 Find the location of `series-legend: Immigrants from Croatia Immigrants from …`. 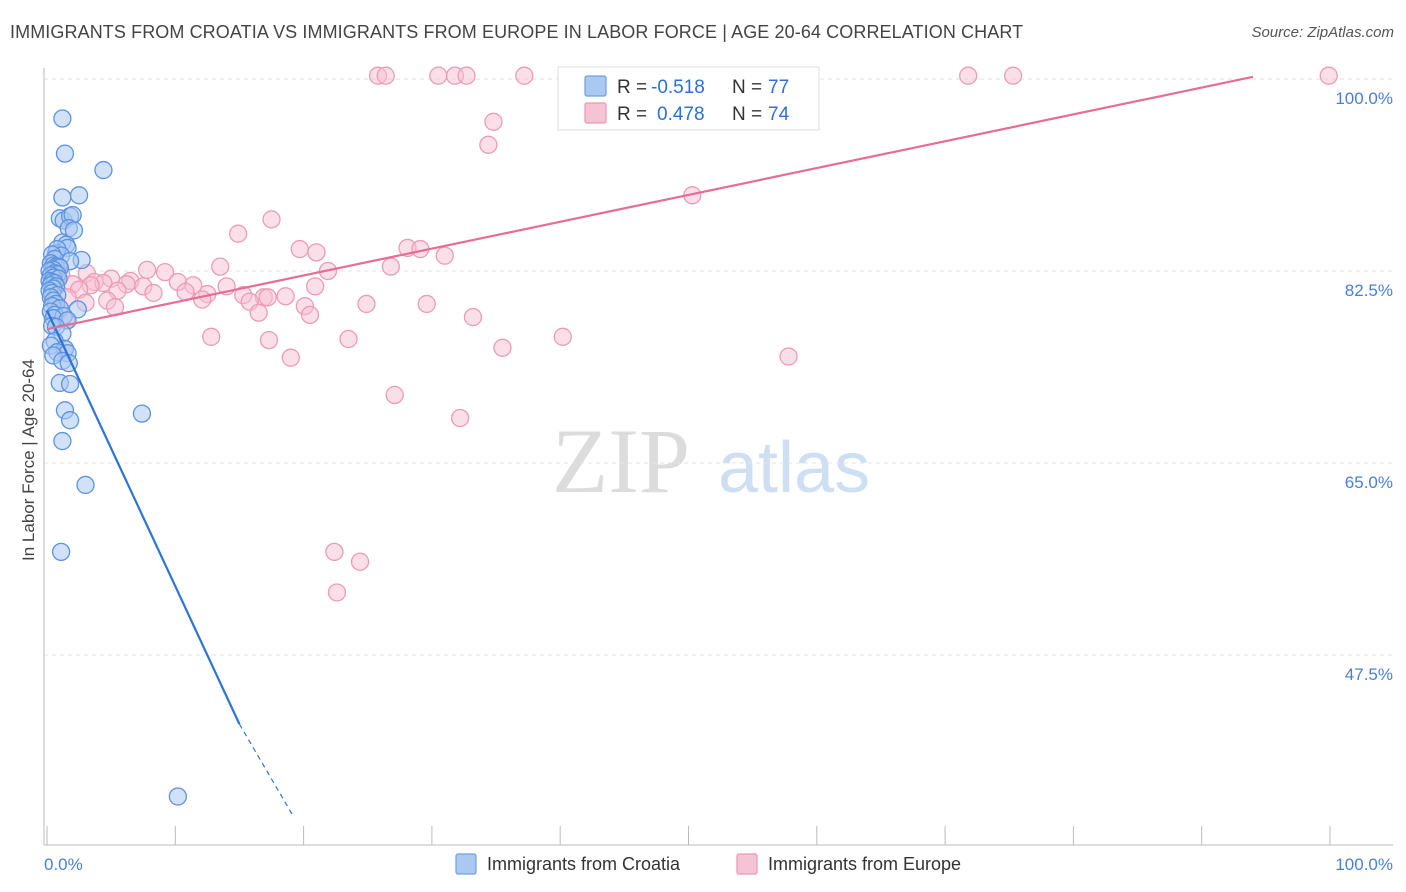

series-legend: Immigrants from Croatia Immigrants from … is located at coordinates (708, 864).